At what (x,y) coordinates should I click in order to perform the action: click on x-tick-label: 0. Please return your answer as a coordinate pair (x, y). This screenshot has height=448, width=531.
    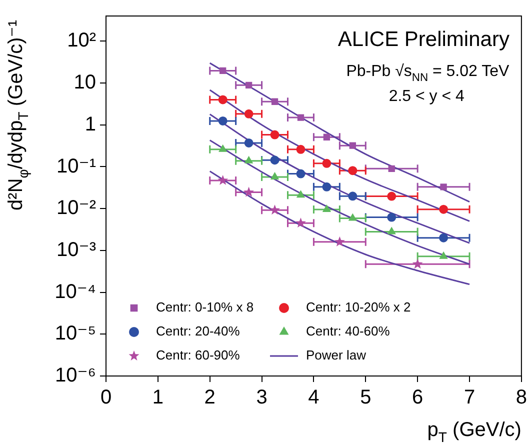
    Looking at the image, I should click on (106, 397).